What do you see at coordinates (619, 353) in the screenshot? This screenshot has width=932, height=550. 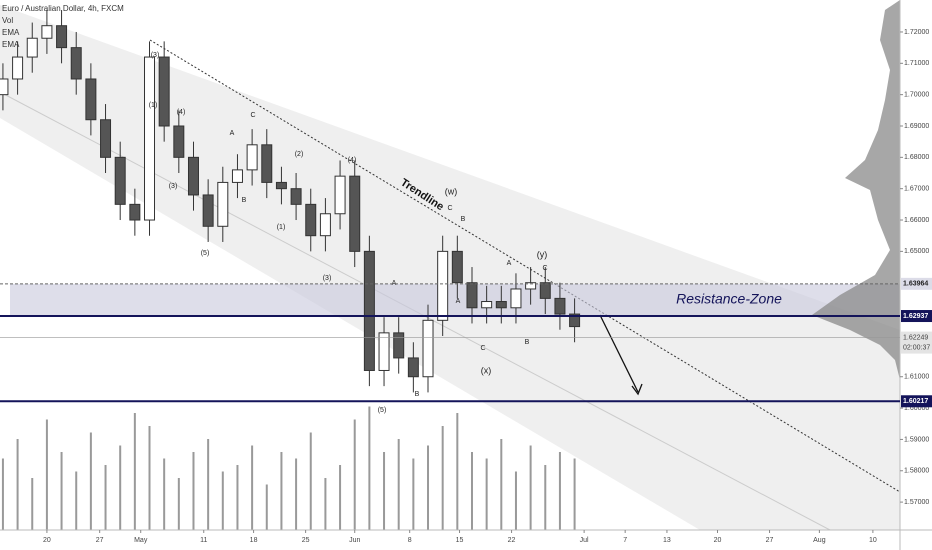 I see `arrow` at bounding box center [619, 353].